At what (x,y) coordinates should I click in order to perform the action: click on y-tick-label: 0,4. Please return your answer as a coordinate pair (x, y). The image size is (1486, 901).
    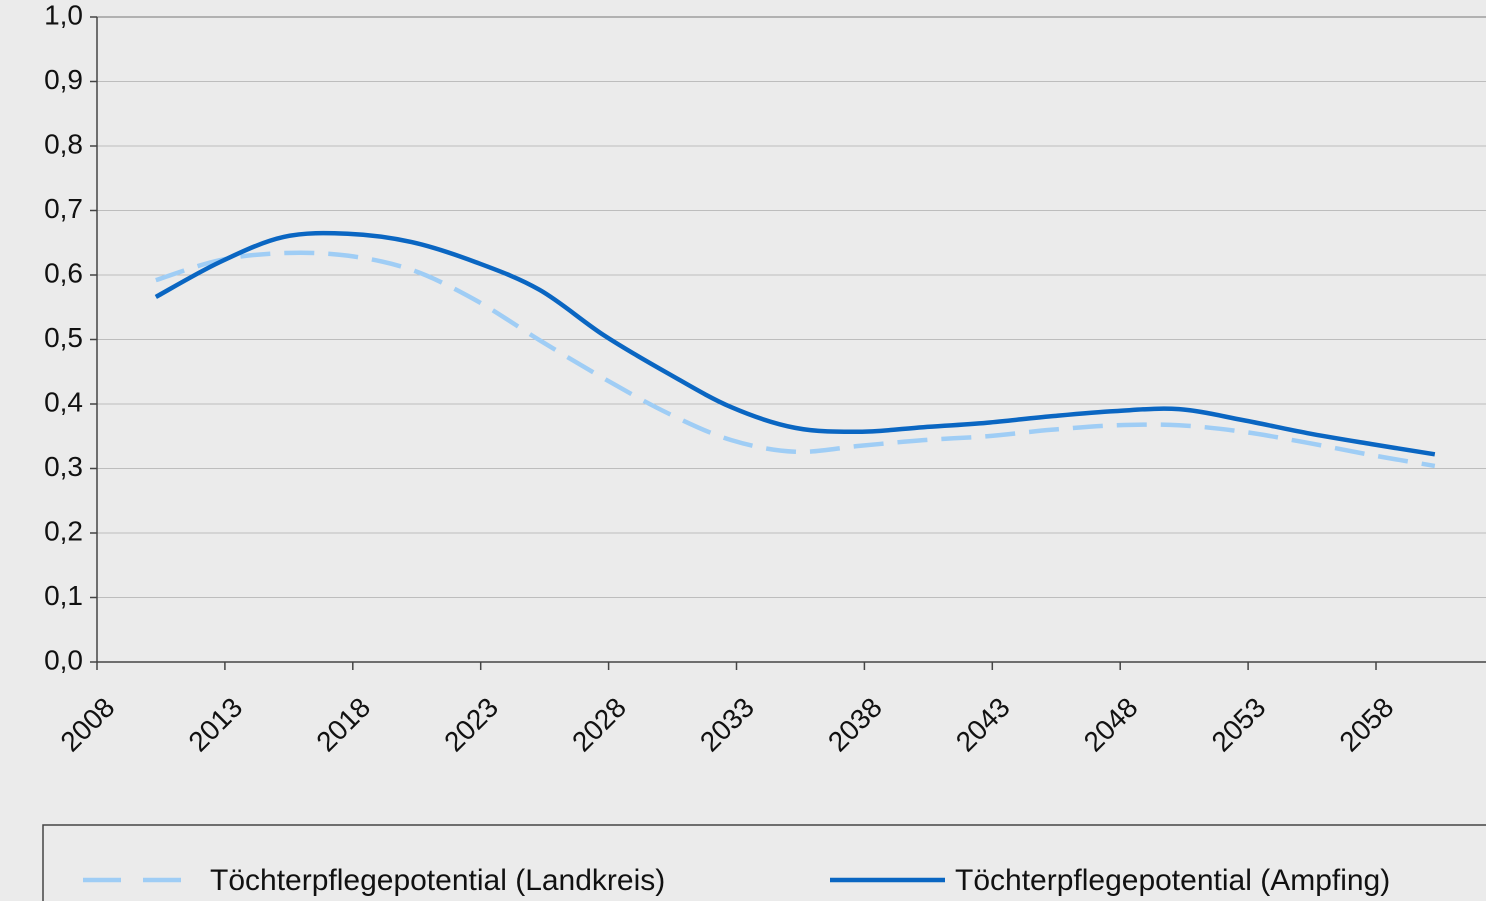
    Looking at the image, I should click on (63, 401).